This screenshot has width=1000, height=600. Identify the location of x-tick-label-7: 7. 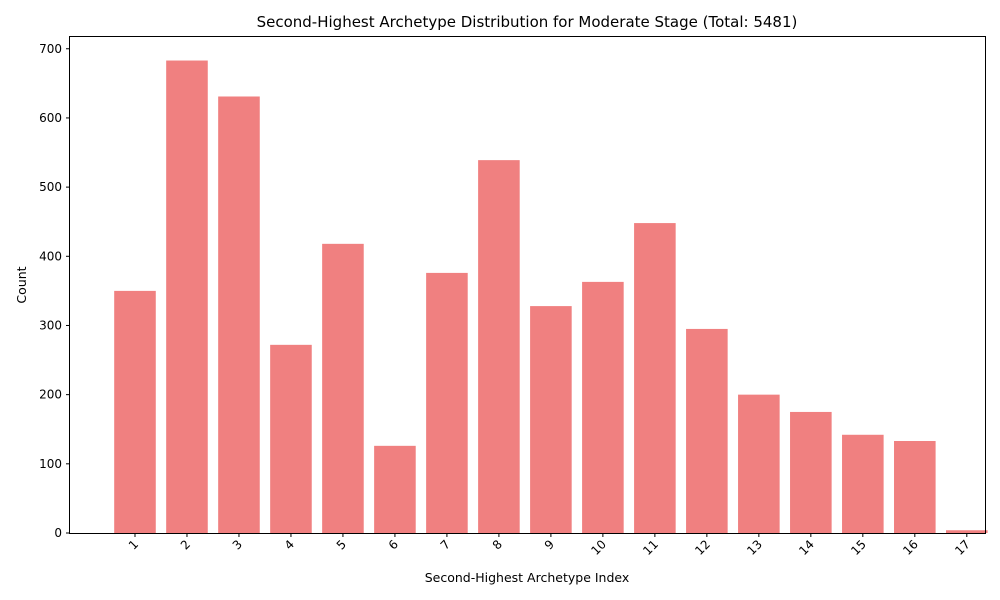
(445, 544).